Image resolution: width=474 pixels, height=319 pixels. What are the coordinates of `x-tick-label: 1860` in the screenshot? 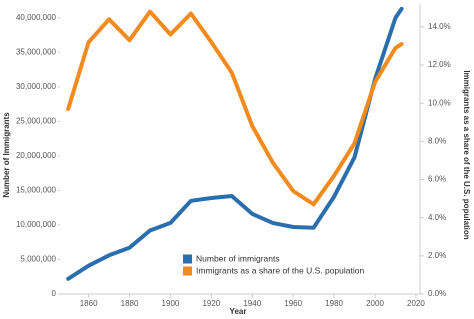 It's located at (89, 303).